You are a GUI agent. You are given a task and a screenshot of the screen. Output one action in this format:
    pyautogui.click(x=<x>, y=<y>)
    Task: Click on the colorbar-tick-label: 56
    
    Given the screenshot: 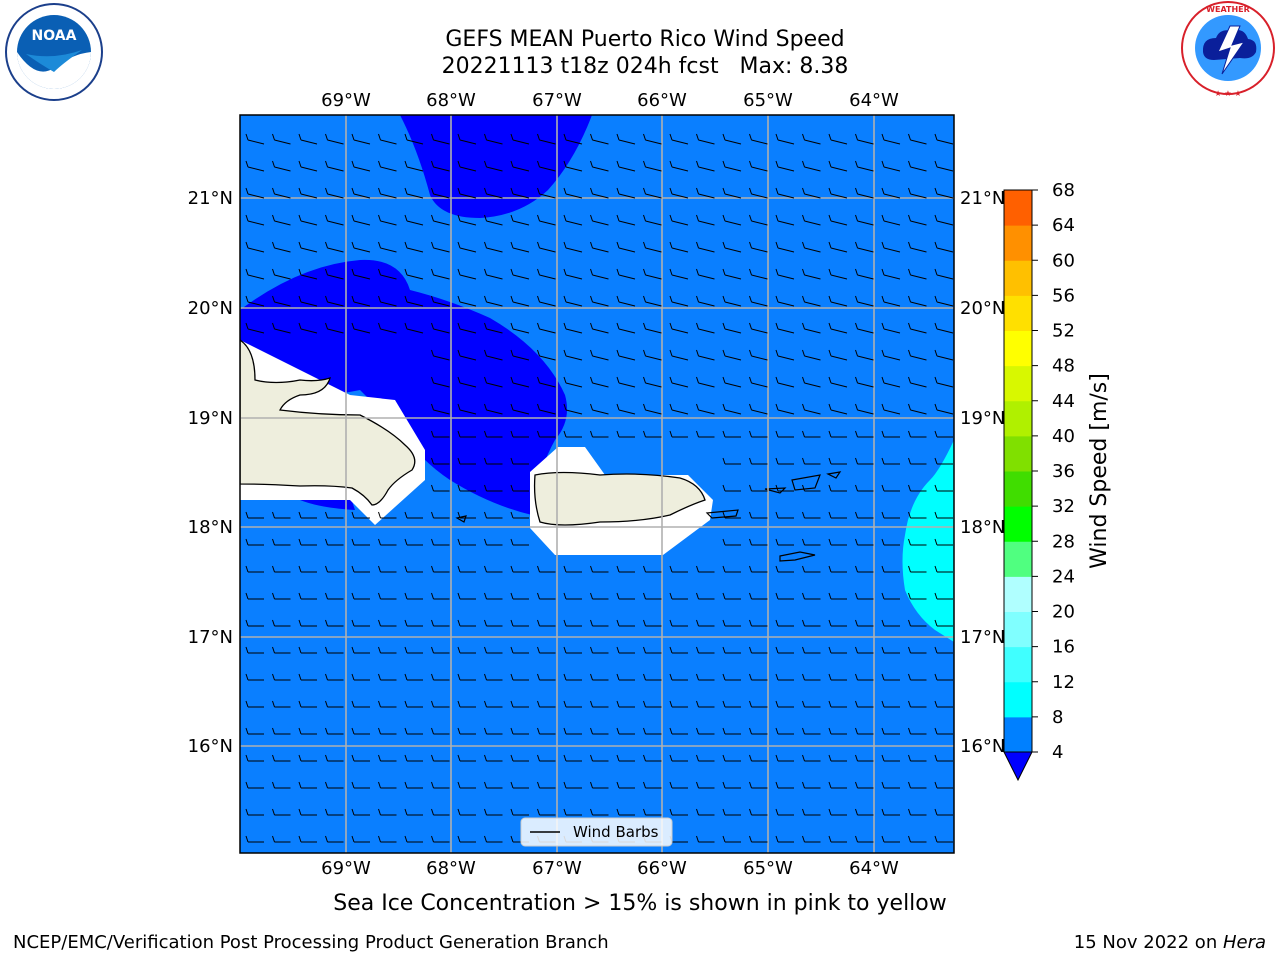 What is the action you would take?
    pyautogui.click(x=1063, y=295)
    